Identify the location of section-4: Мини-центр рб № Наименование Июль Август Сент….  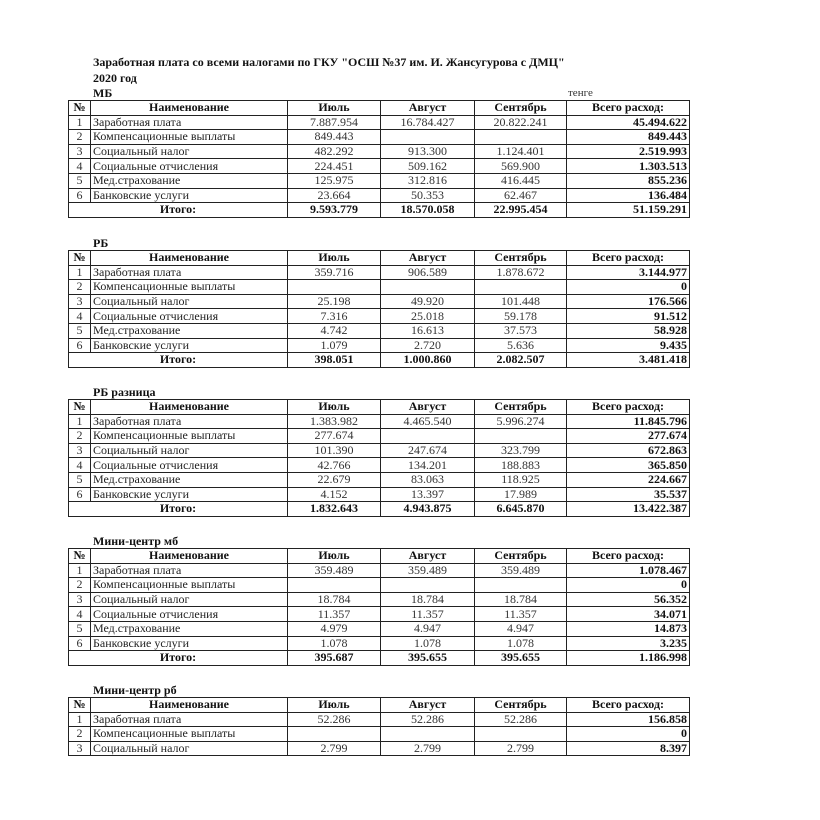
(379, 720).